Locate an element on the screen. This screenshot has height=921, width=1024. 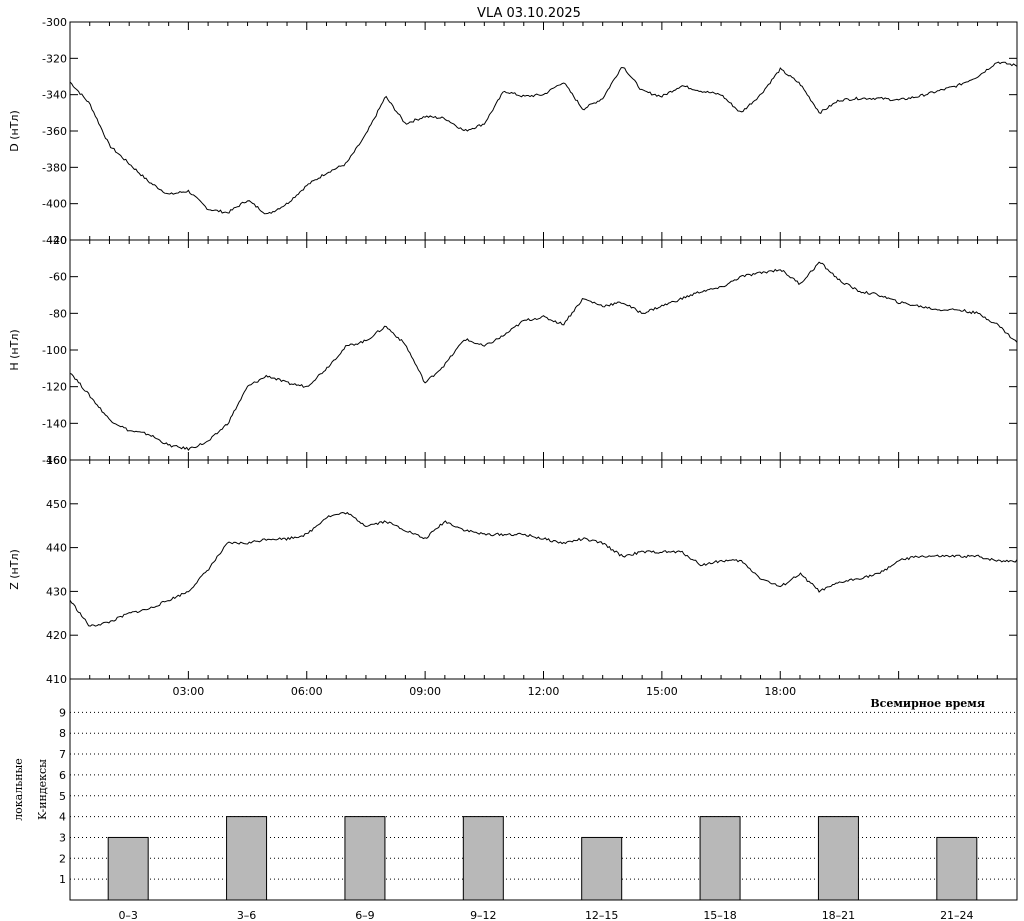
y-tick-label: -40 is located at coordinates (58, 240).